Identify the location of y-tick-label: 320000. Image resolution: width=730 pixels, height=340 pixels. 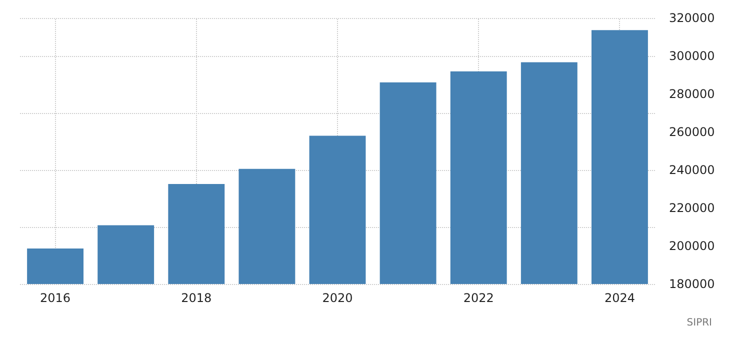
(692, 18).